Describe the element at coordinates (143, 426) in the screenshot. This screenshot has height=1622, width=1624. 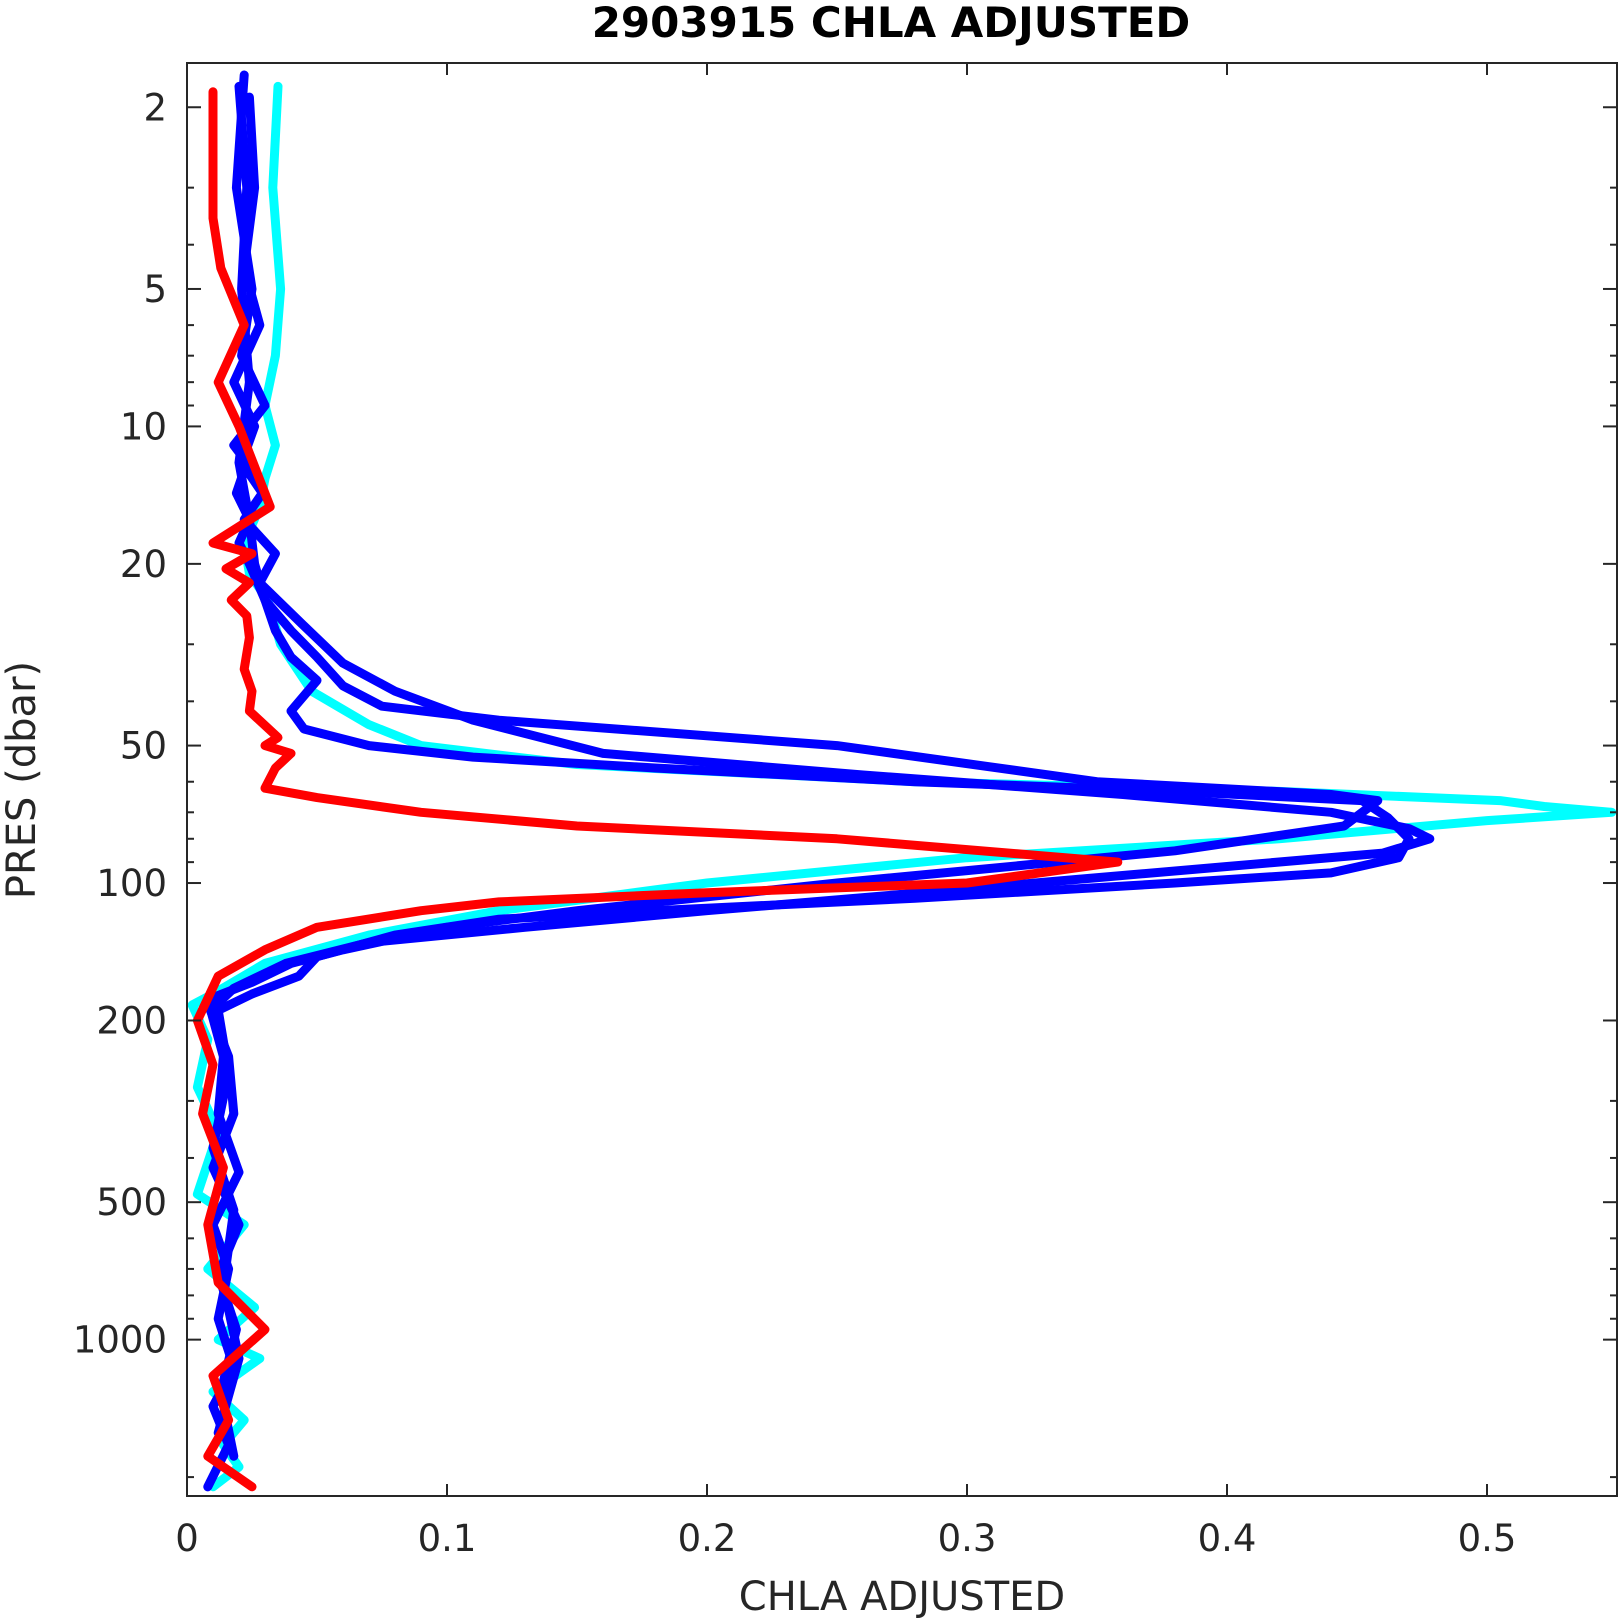
I see `y-tick-label: 10` at that location.